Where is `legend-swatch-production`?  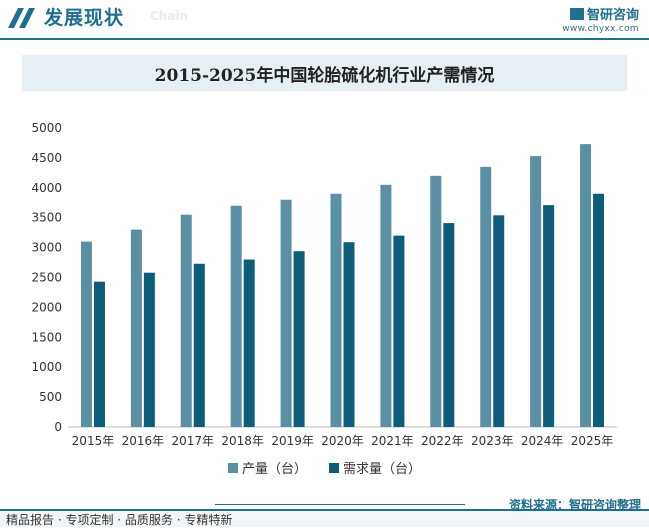
legend-swatch-production is located at coordinates (232, 467).